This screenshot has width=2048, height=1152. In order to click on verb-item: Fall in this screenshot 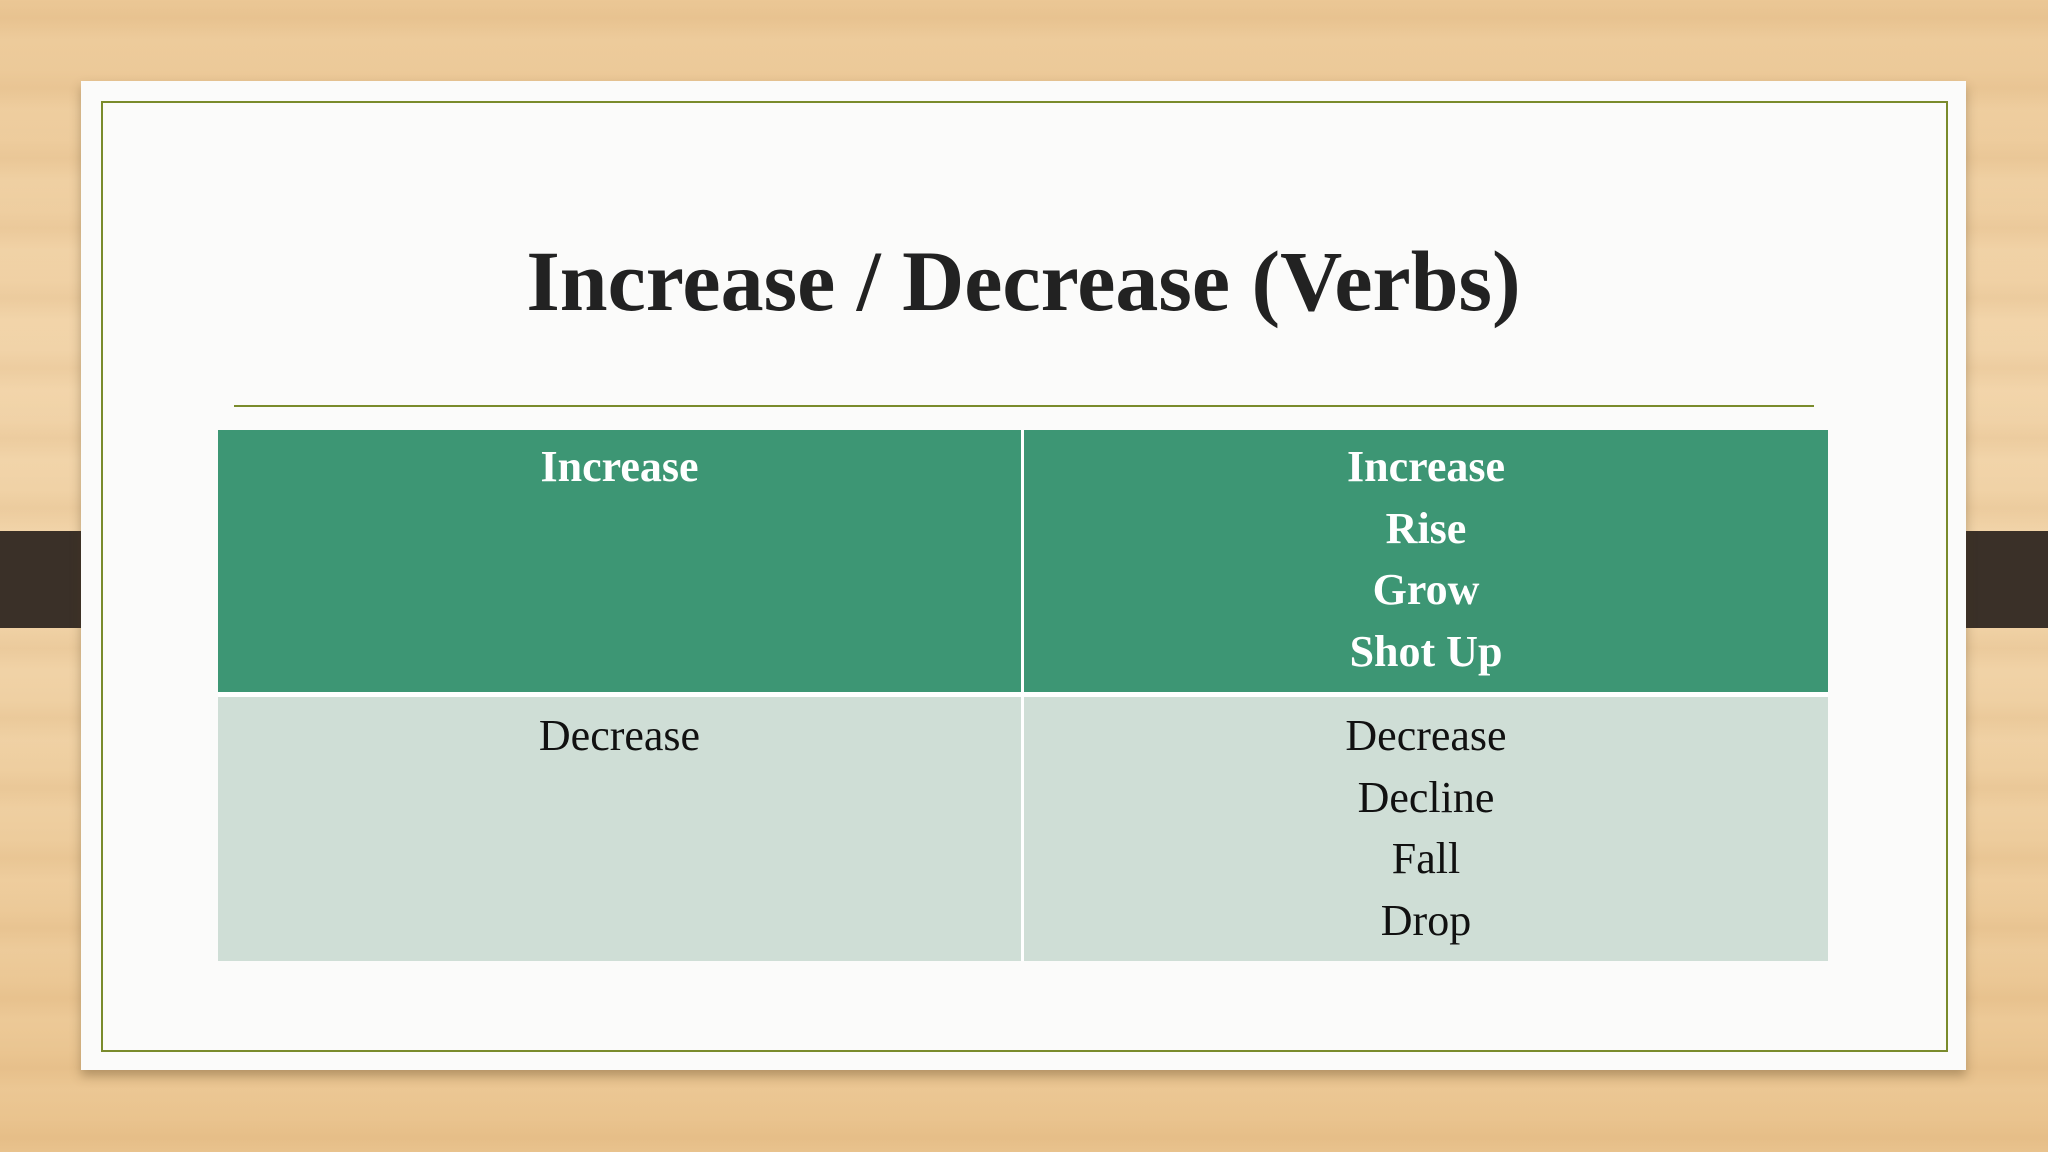, I will do `click(1426, 858)`.